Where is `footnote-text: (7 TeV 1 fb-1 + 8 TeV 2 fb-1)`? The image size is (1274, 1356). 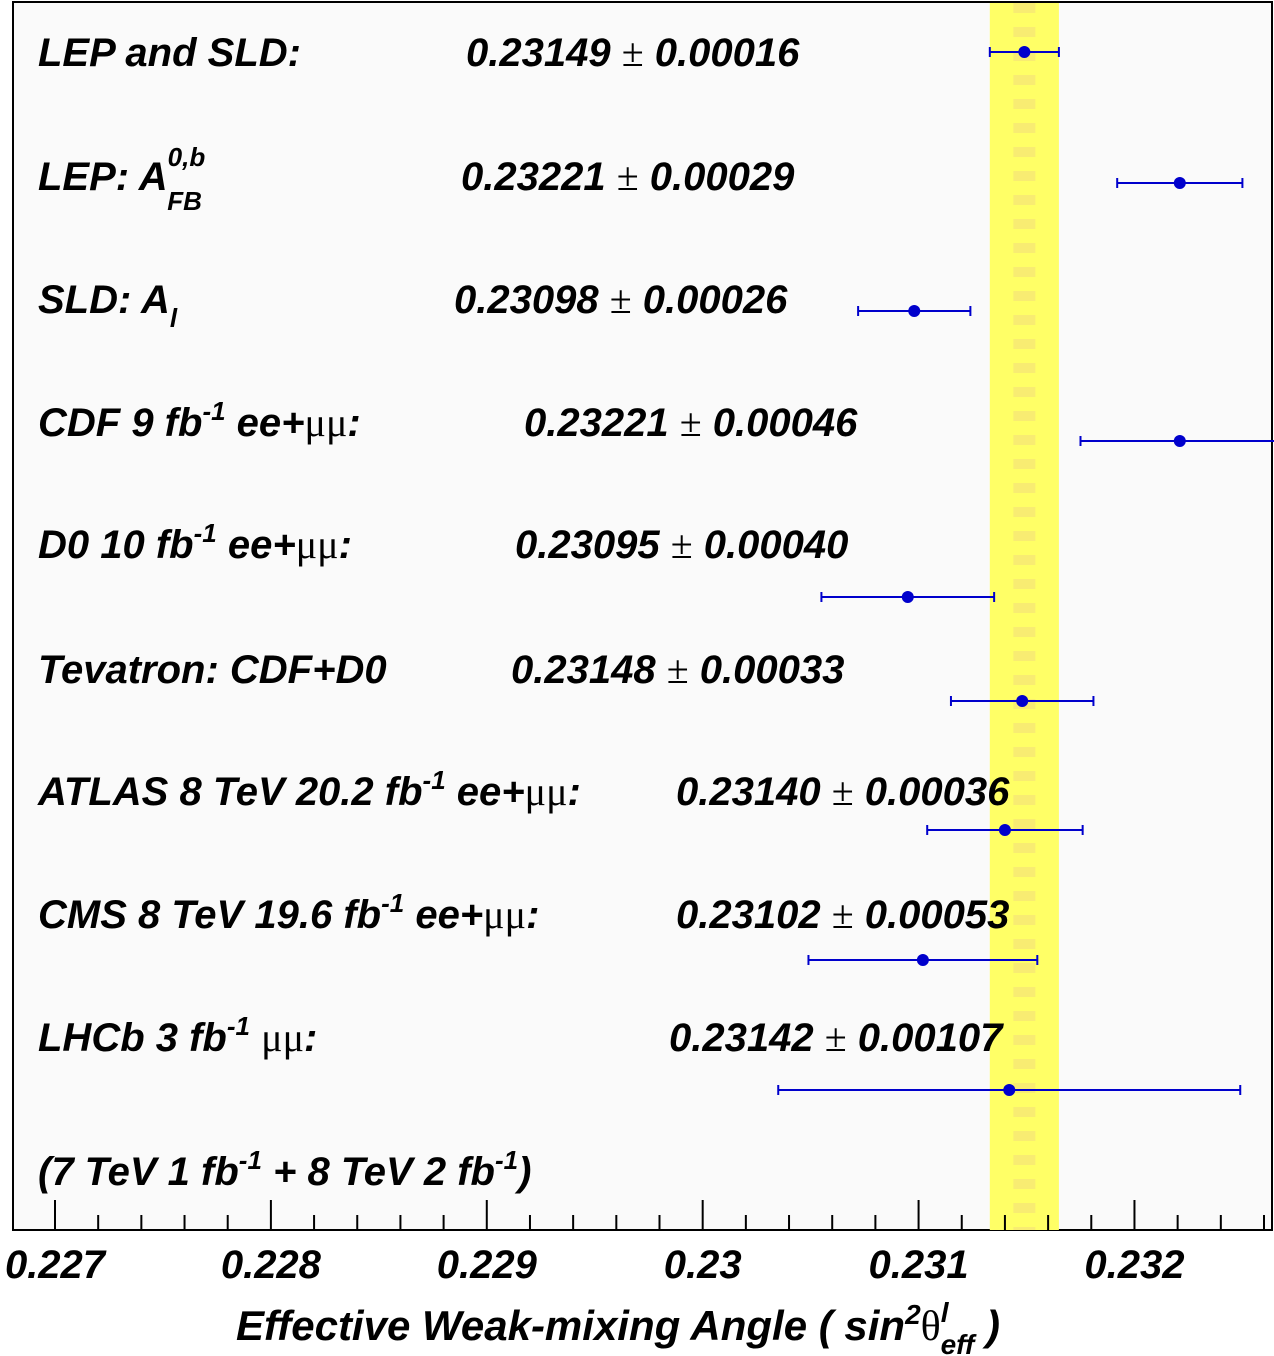 footnote-text: (7 TeV 1 fb-1 + 8 TeV 2 fb-1) is located at coordinates (284, 1169).